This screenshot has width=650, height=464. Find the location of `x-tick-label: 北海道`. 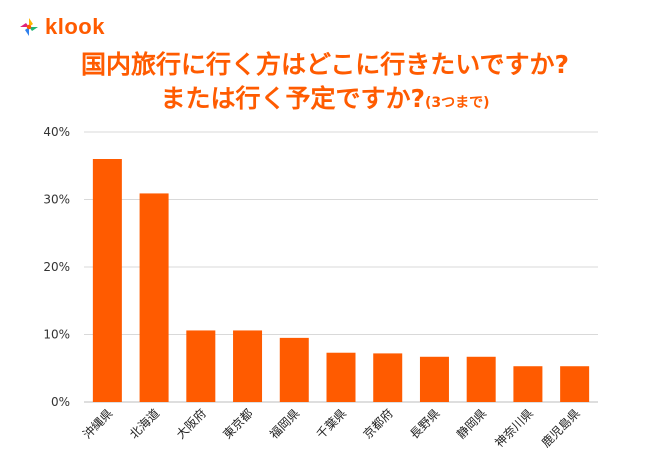

x-tick-label: 北海道 is located at coordinates (144, 424).